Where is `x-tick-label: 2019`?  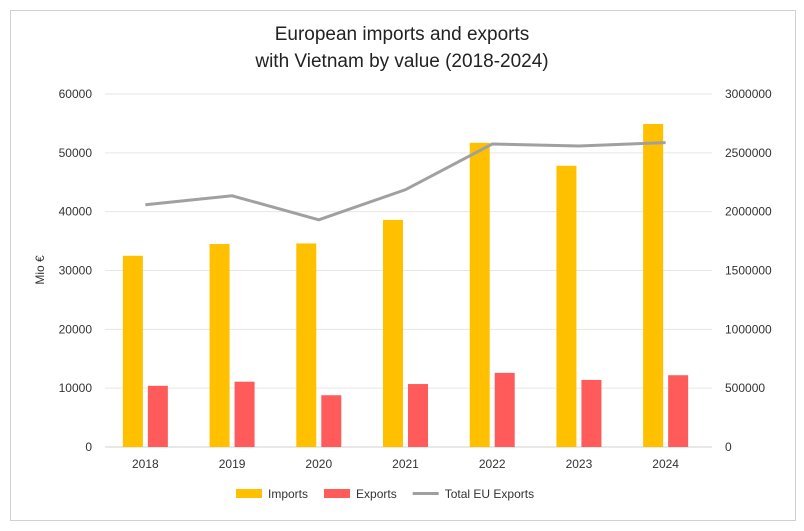 x-tick-label: 2019 is located at coordinates (232, 464).